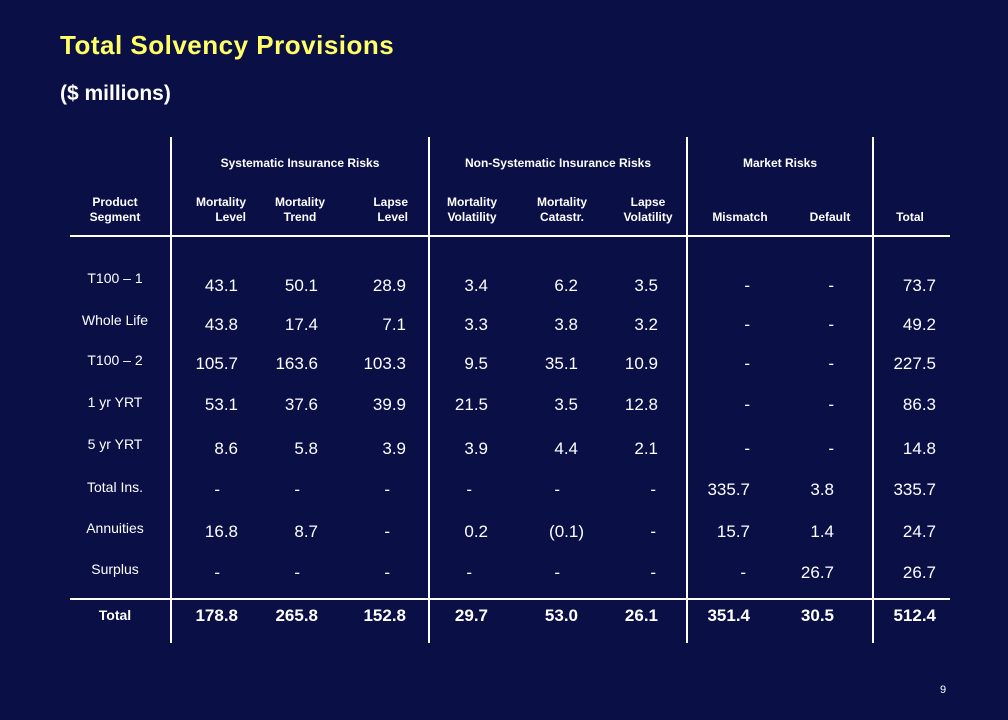  Describe the element at coordinates (476, 448) in the screenshot. I see `cell-mortality-volatility: 3.9` at that location.